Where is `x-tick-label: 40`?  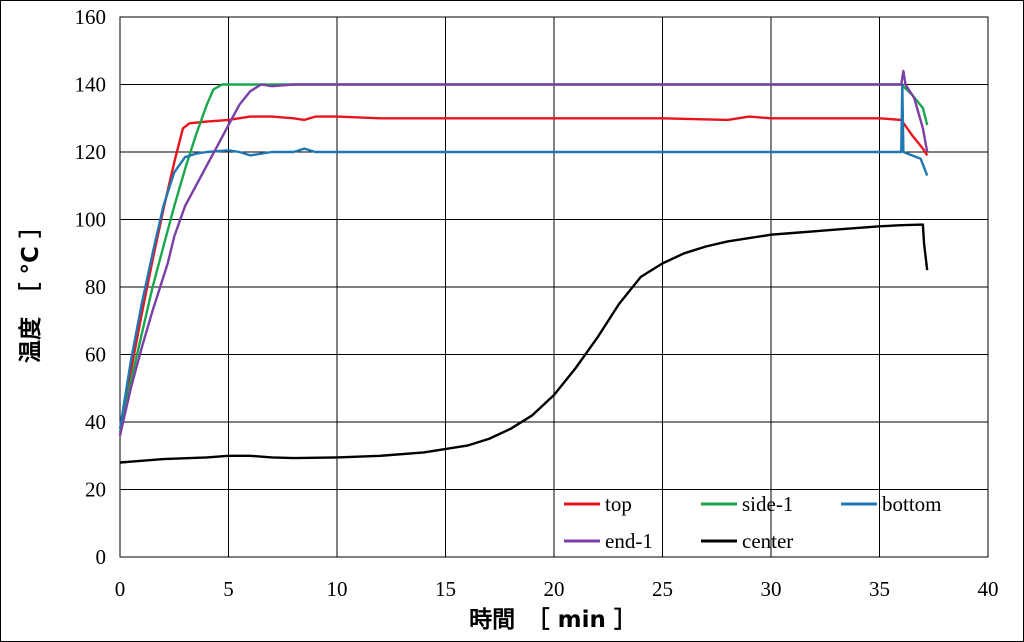
x-tick-label: 40 is located at coordinates (988, 589).